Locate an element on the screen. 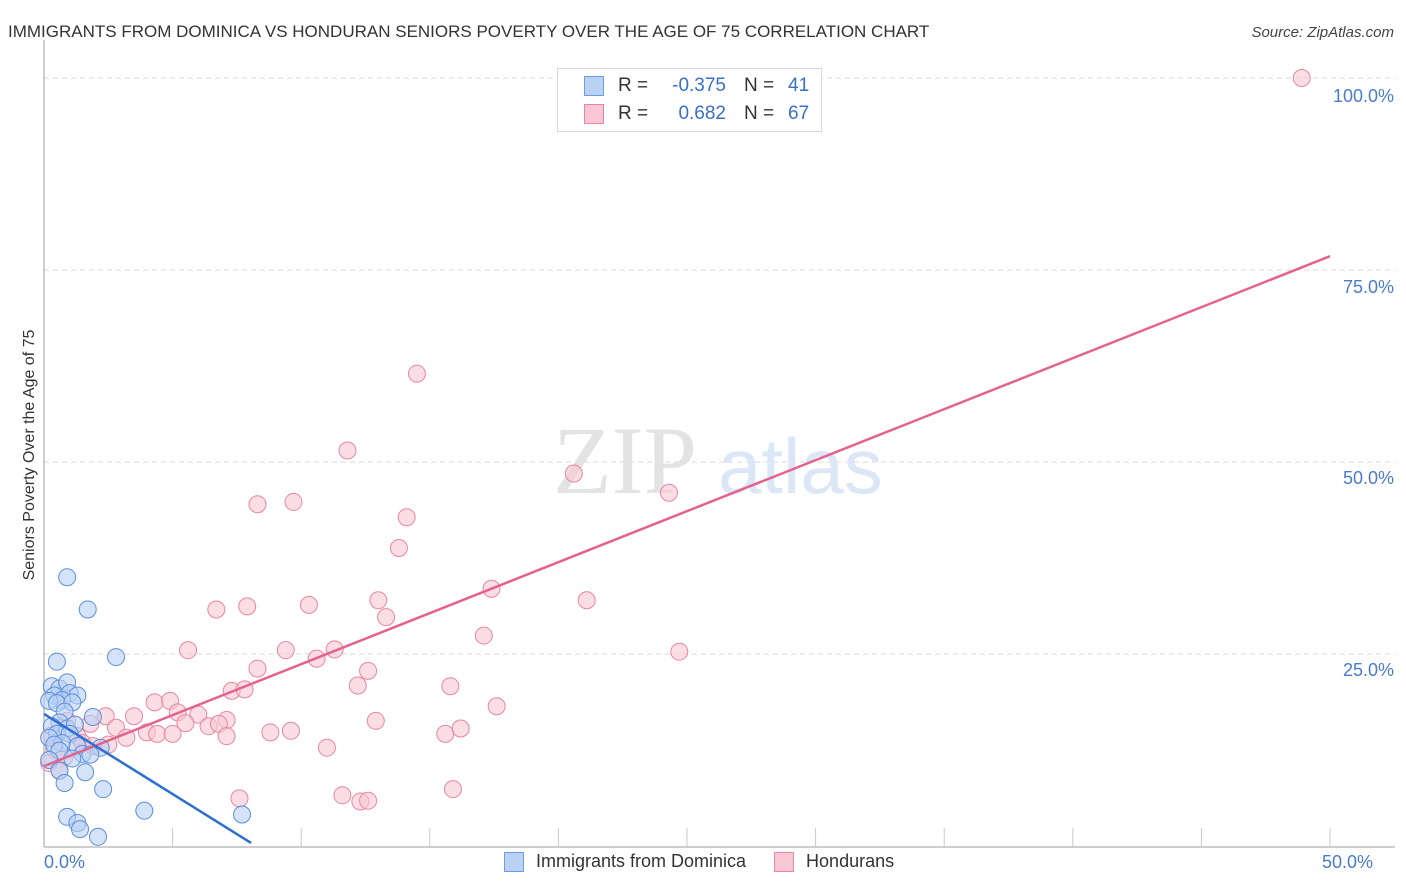  y-tick-75: 75.0% is located at coordinates (1368, 287).